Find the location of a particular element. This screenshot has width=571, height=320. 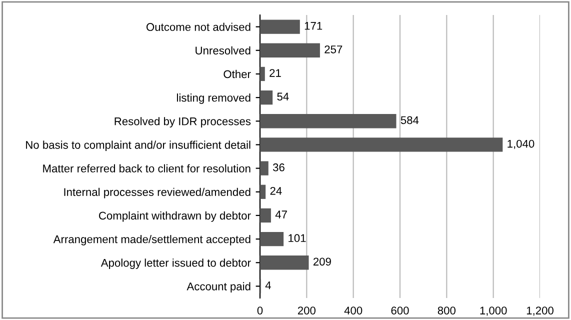

y-tick-label: Internal processes reviewed/amended is located at coordinates (157, 193).